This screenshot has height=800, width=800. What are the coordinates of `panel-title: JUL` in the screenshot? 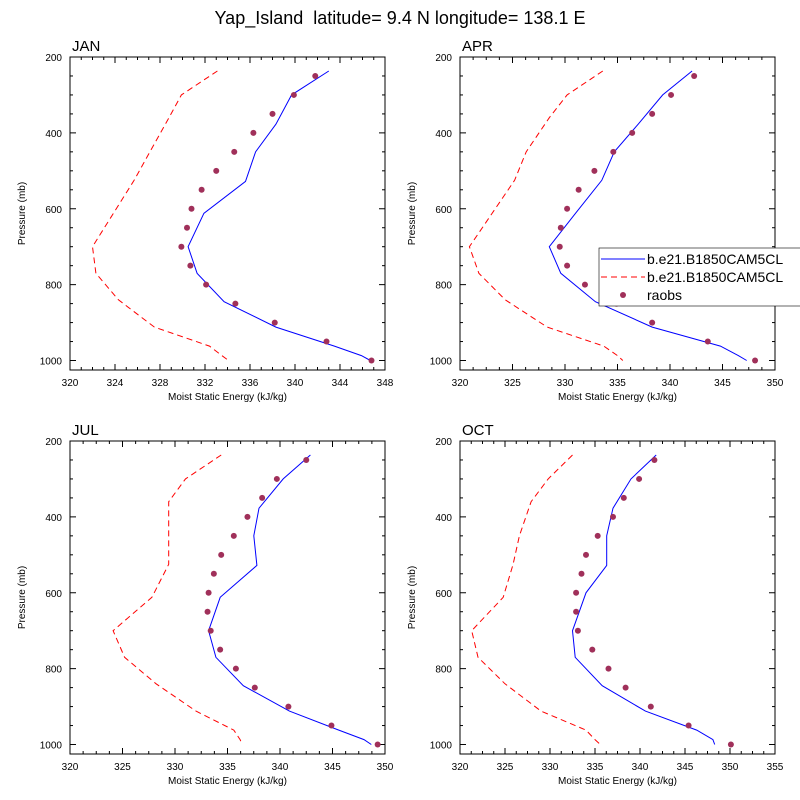 It's located at (85, 430).